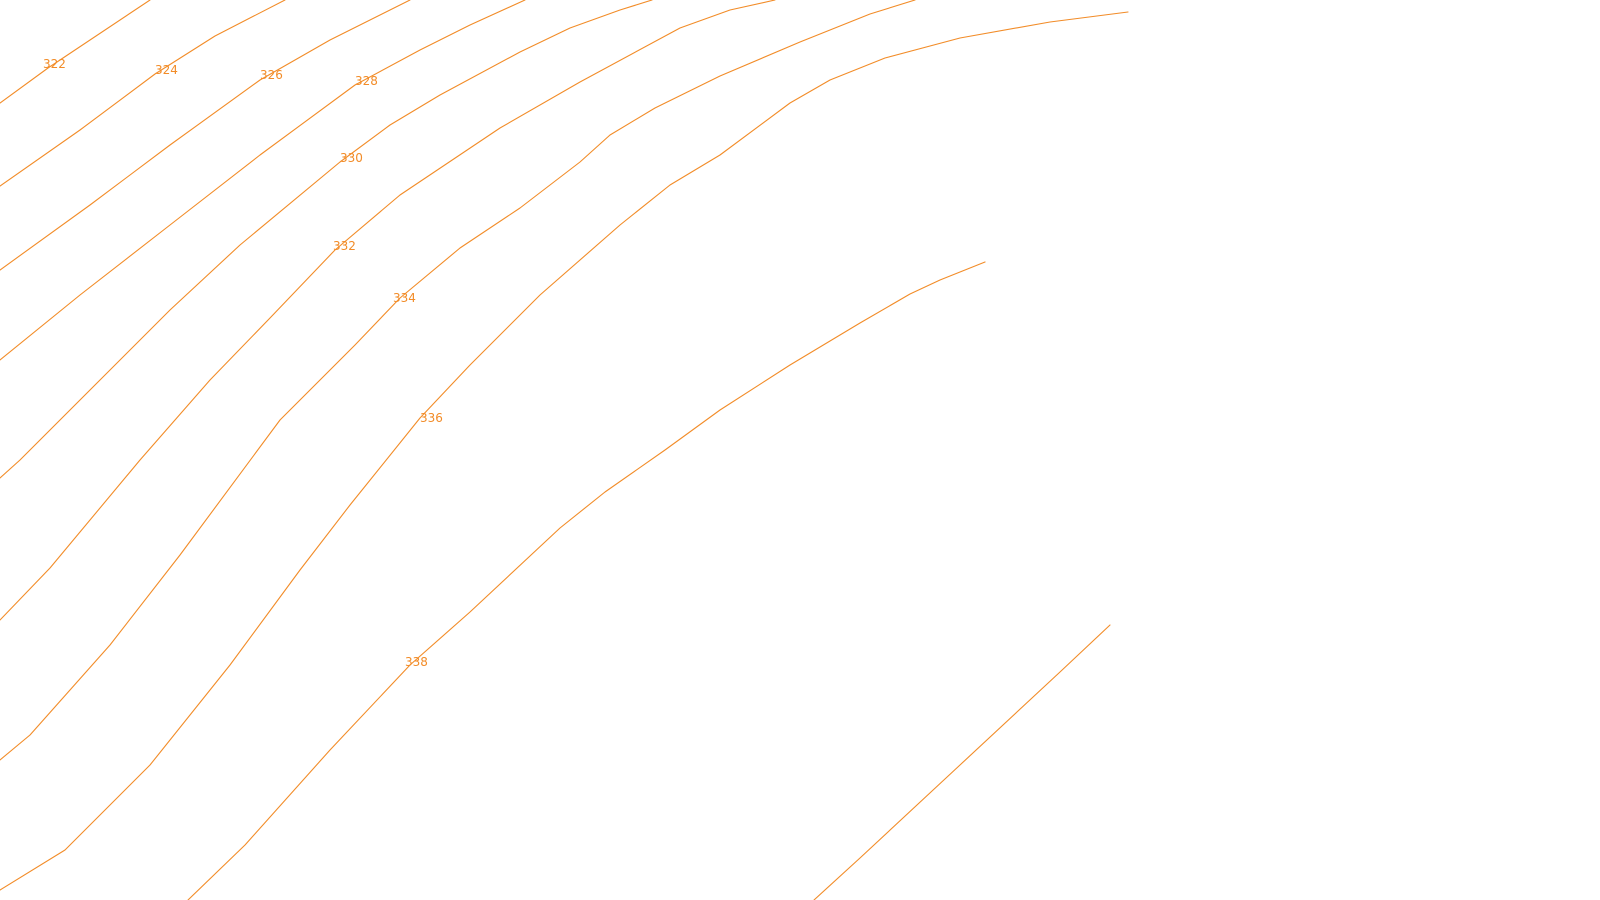  Describe the element at coordinates (431, 418) in the screenshot. I see `contour-label-336: 336` at that location.